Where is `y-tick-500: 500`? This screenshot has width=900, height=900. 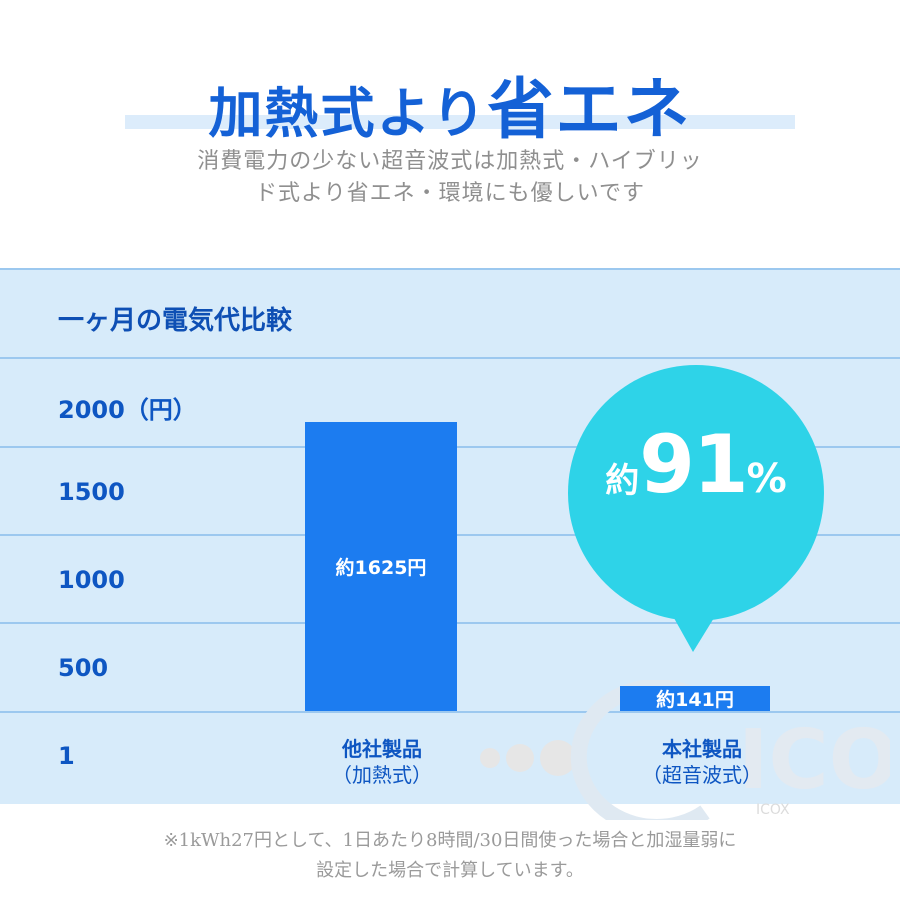 y-tick-500: 500 is located at coordinates (83, 668).